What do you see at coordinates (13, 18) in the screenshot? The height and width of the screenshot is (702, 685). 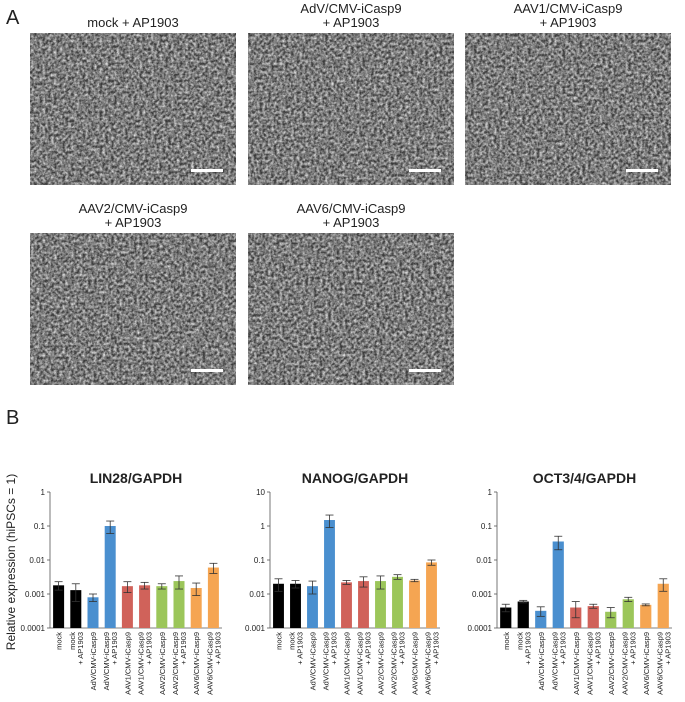 I see `panel-label: A` at bounding box center [13, 18].